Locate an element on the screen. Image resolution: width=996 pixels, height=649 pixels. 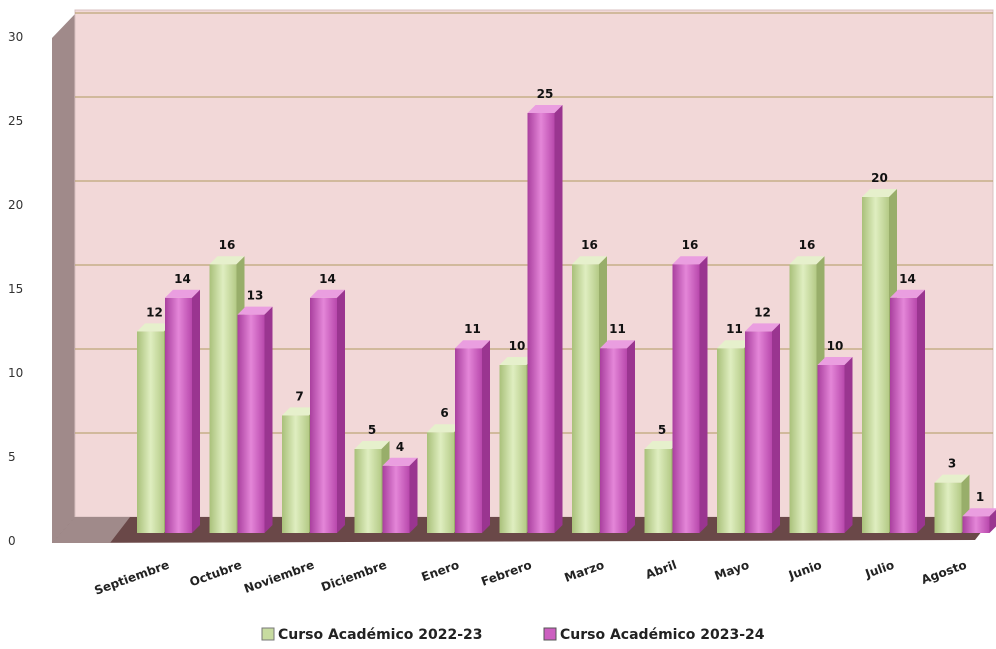
y-tick-label: 0 is located at coordinates (12, 541).